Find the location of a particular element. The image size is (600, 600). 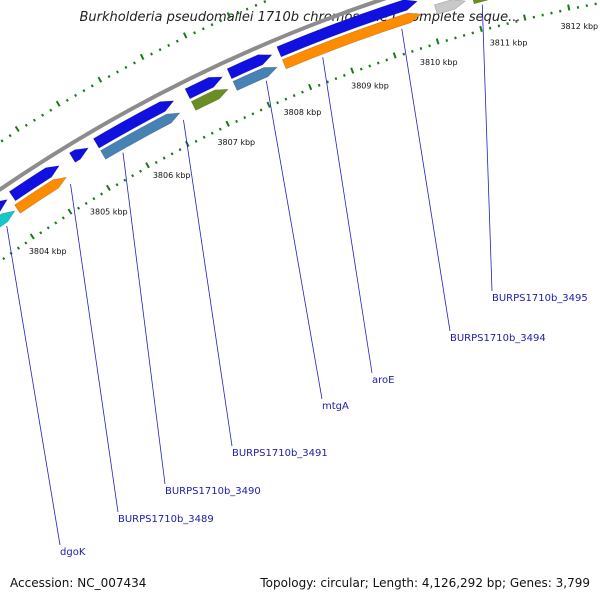

gene-label: aroE is located at coordinates (383, 380).